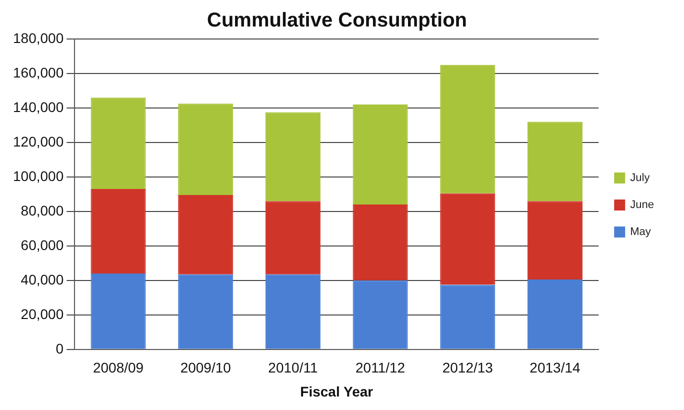 Image resolution: width=684 pixels, height=410 pixels. Describe the element at coordinates (38, 72) in the screenshot. I see `y-tick-label: 160,000` at that location.